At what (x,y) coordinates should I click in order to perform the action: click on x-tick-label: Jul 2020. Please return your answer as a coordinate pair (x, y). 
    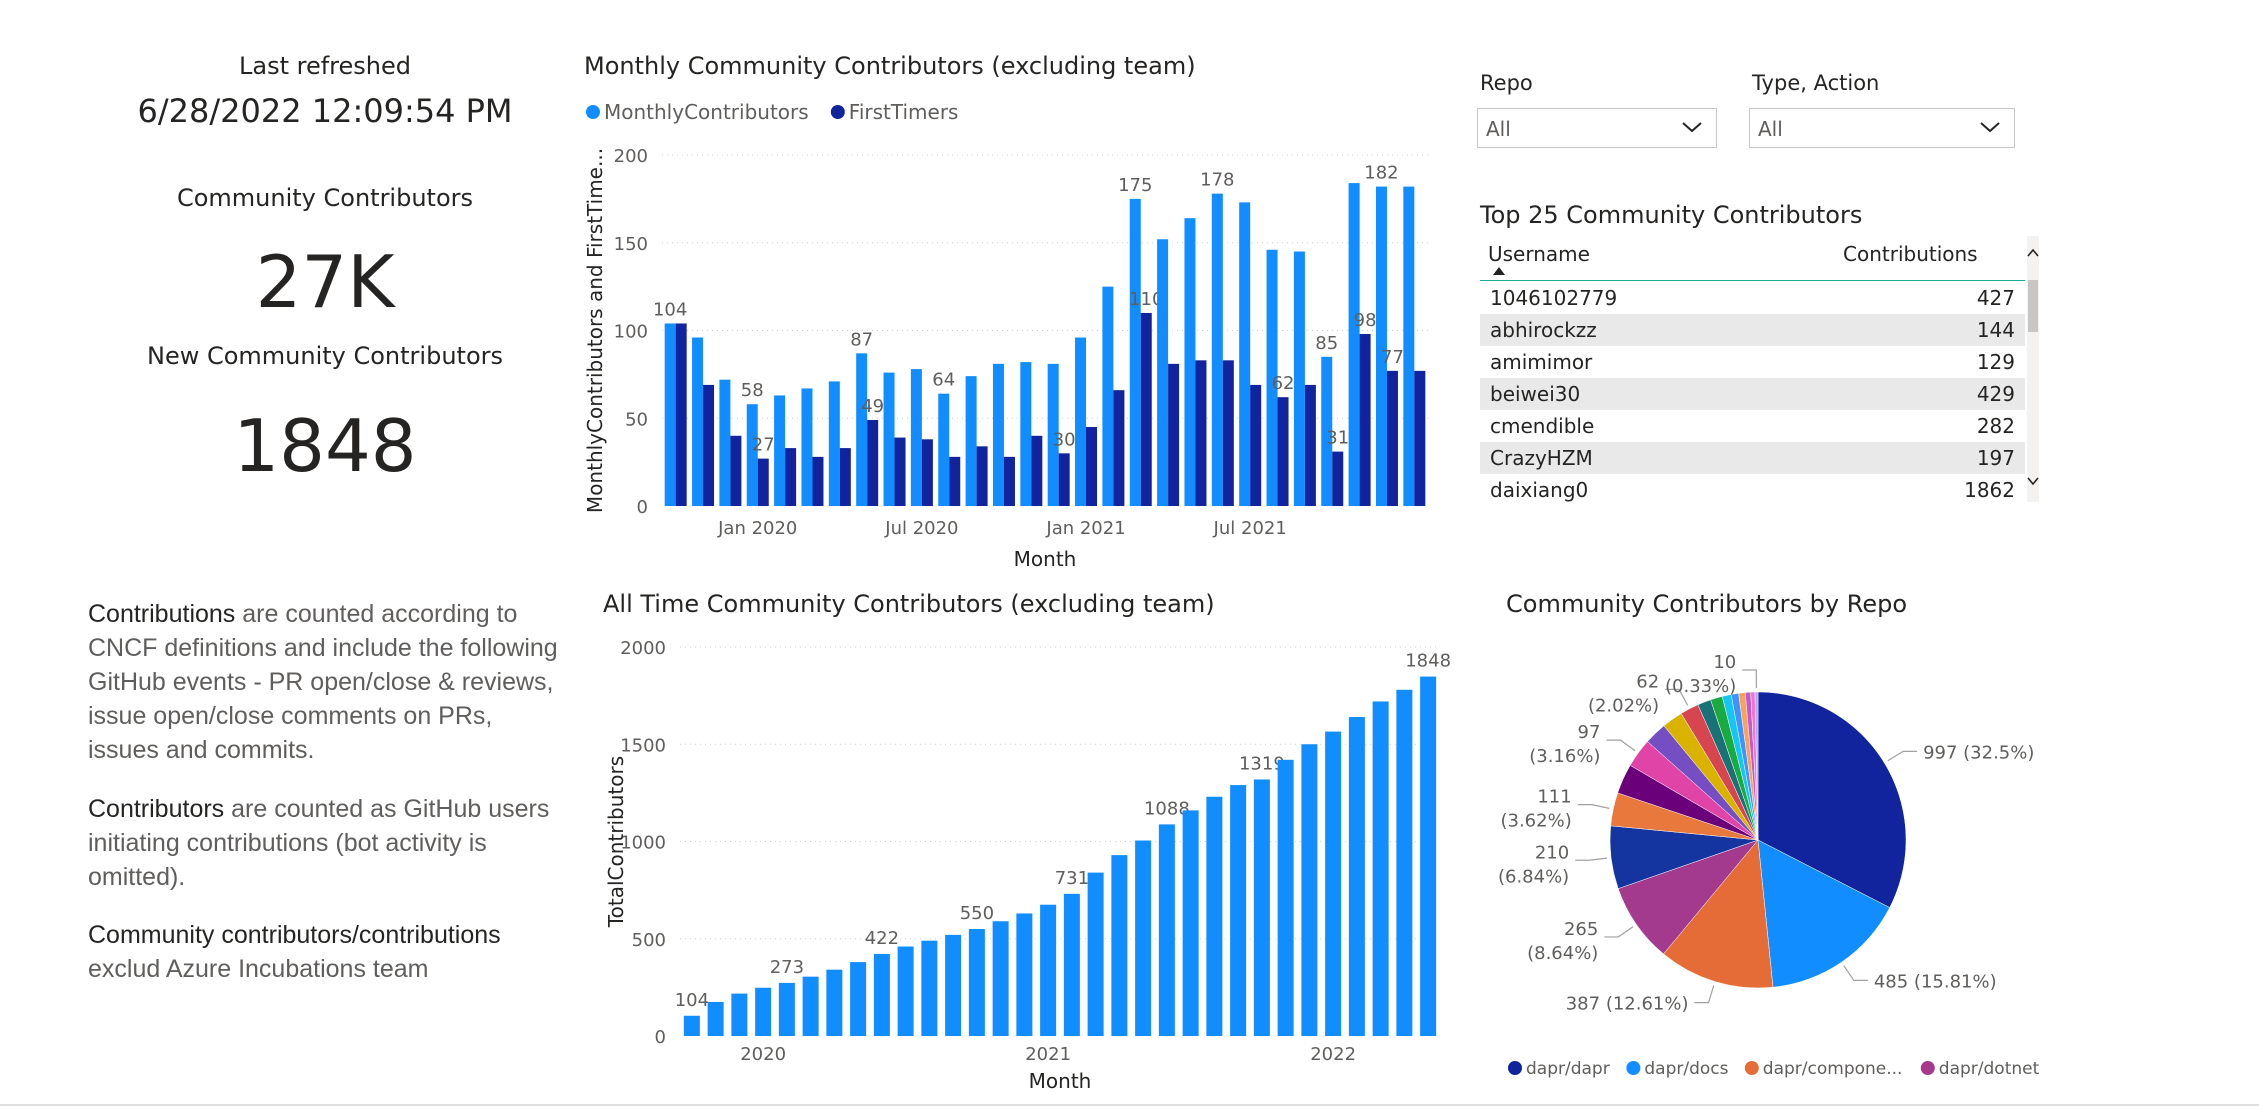
    Looking at the image, I should click on (921, 528).